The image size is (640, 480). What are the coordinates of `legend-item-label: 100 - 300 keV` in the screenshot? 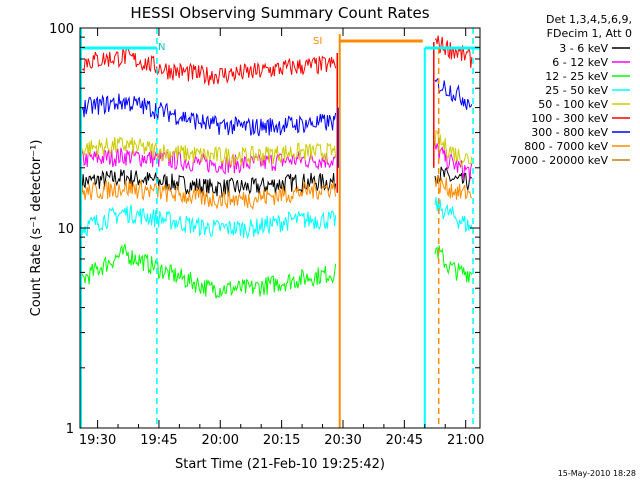 It's located at (569, 118).